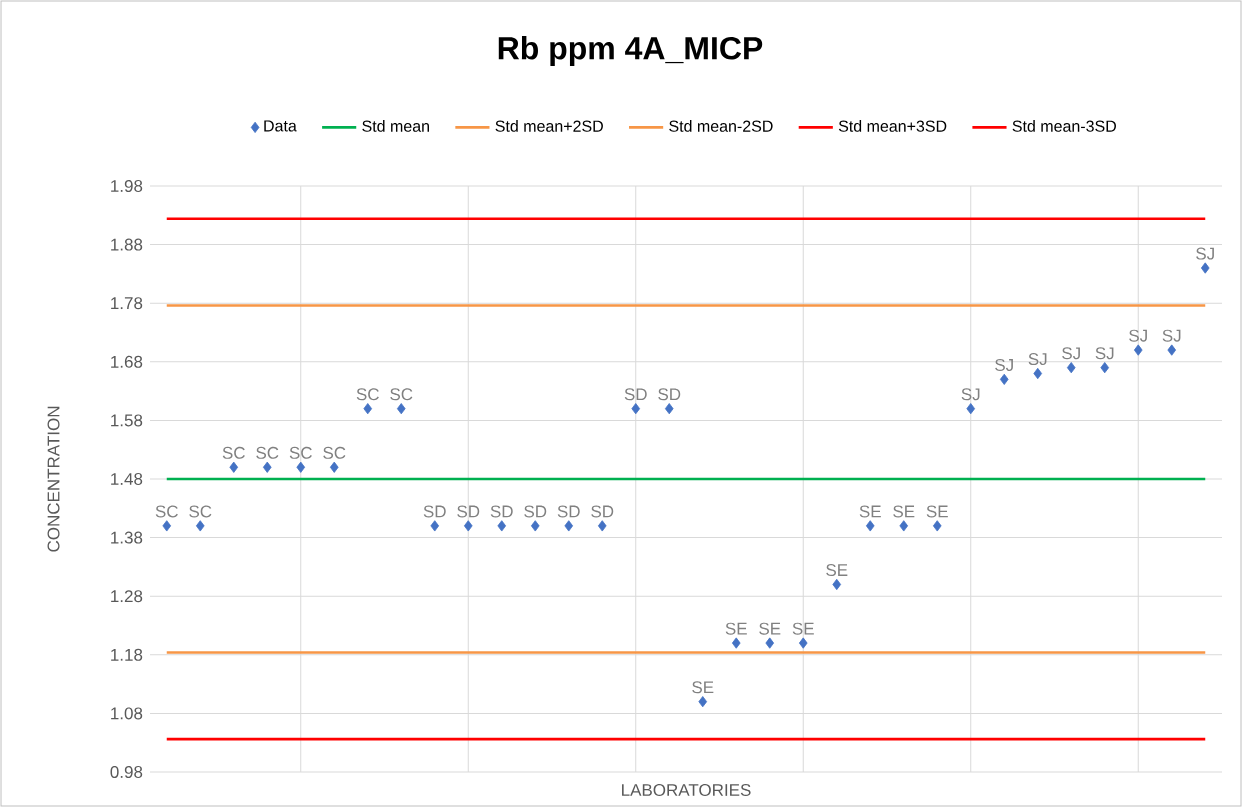  What do you see at coordinates (127, 654) in the screenshot?
I see `y-tick-label: 1.18` at bounding box center [127, 654].